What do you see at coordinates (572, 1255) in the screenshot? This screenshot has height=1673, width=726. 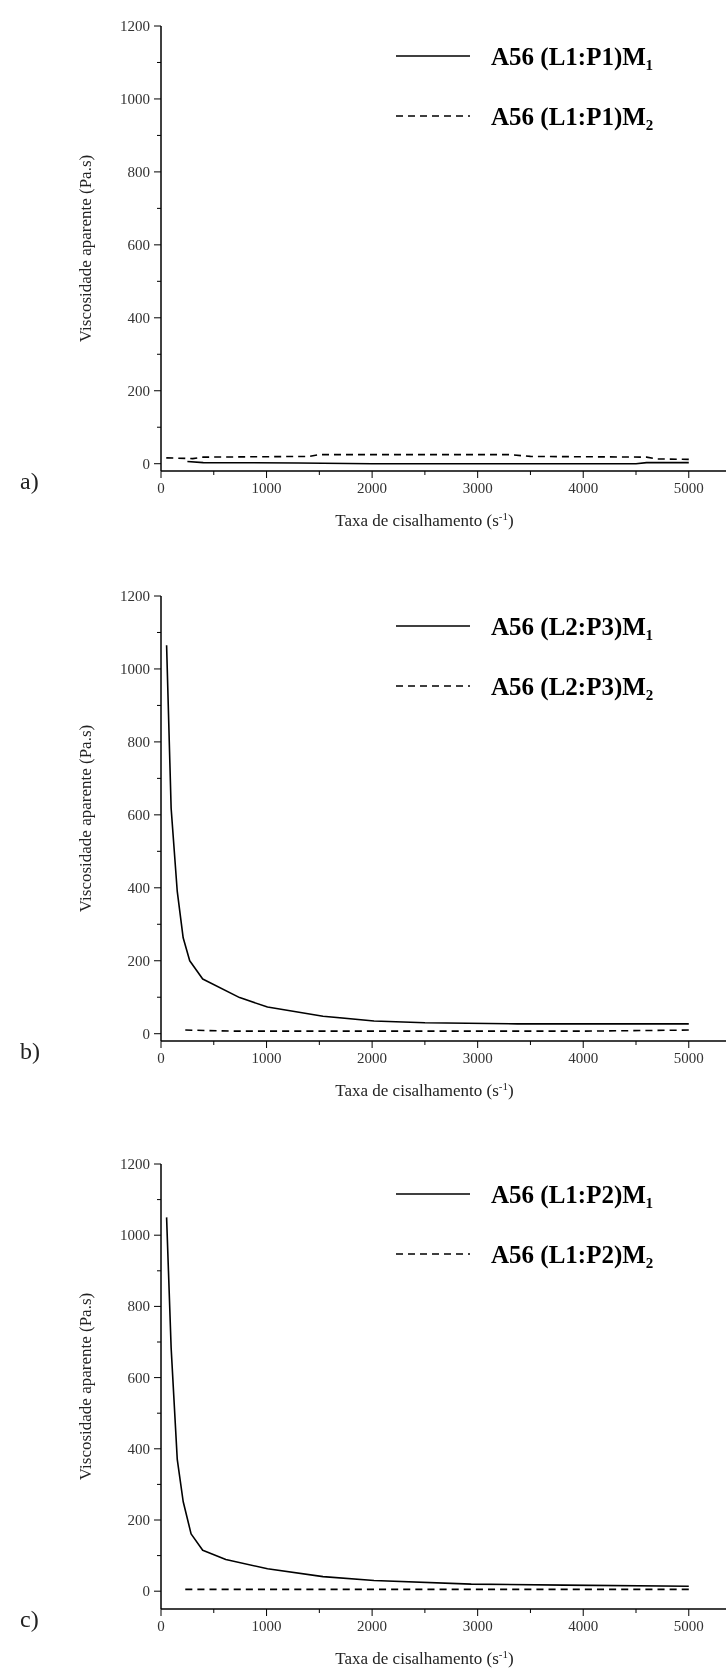 I see `legend-label: A56 (L1:P2)M₂` at bounding box center [572, 1255].